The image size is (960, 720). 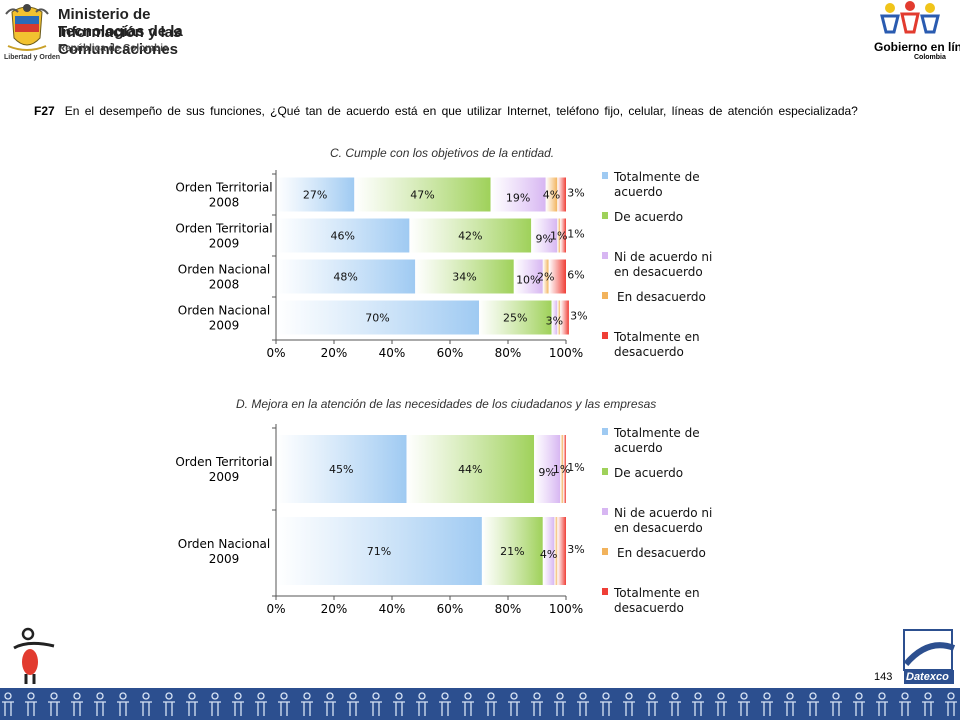 I want to click on people-pattern-icon, so click(x=479, y=704).